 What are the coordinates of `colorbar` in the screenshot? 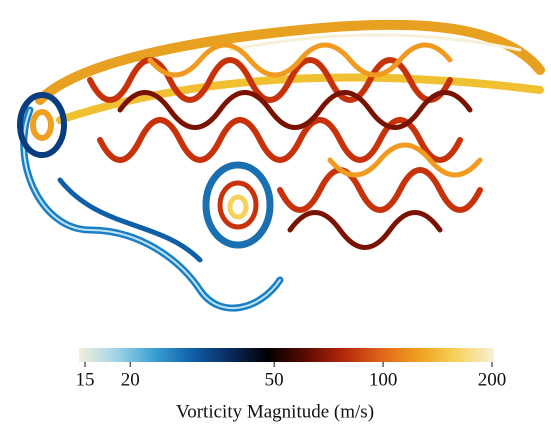 It's located at (286, 355).